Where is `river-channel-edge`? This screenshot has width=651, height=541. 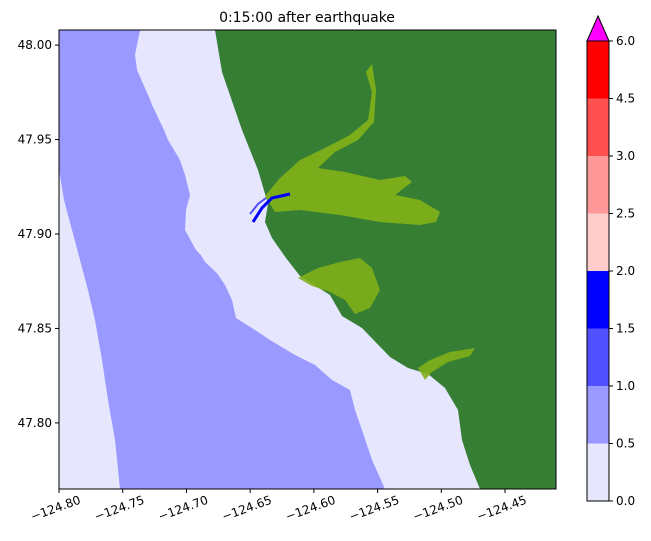
river-channel-edge is located at coordinates (258, 206).